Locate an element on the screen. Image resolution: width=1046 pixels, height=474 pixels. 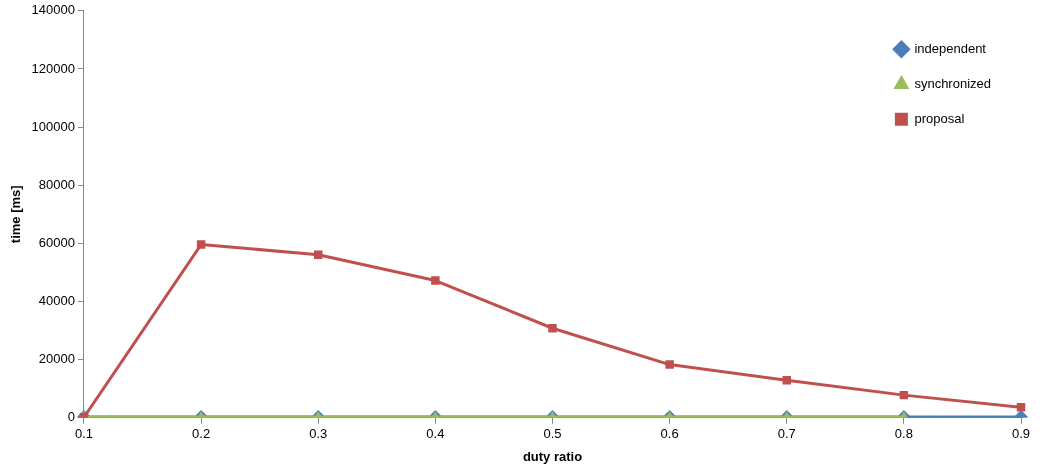
x-tick-label: 0.2 is located at coordinates (201, 434).